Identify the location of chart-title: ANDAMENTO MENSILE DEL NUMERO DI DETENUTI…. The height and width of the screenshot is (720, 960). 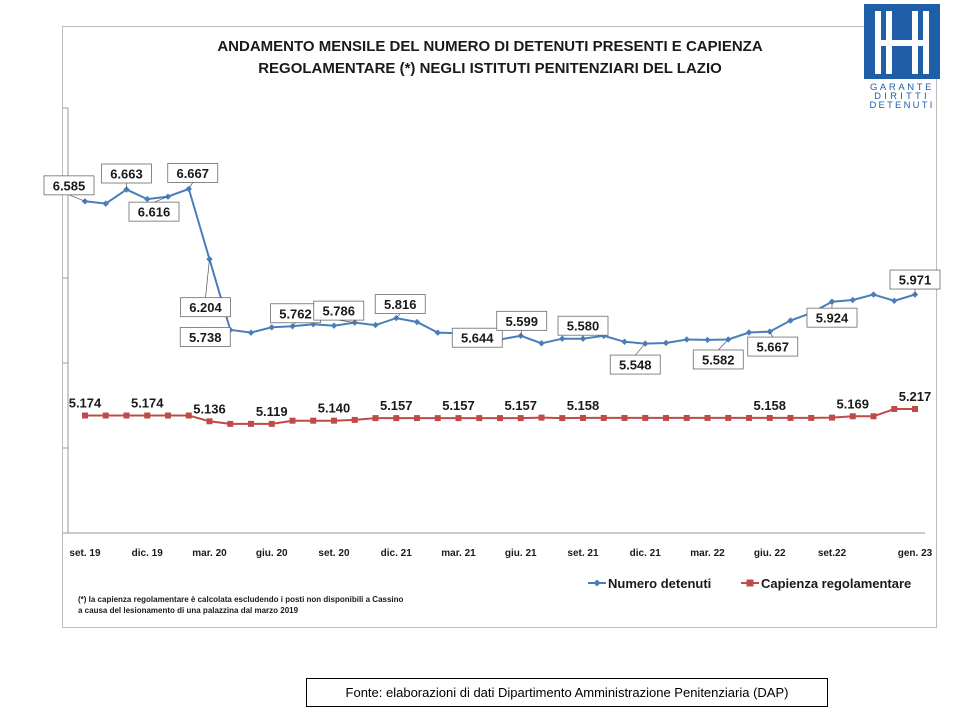
(490, 58).